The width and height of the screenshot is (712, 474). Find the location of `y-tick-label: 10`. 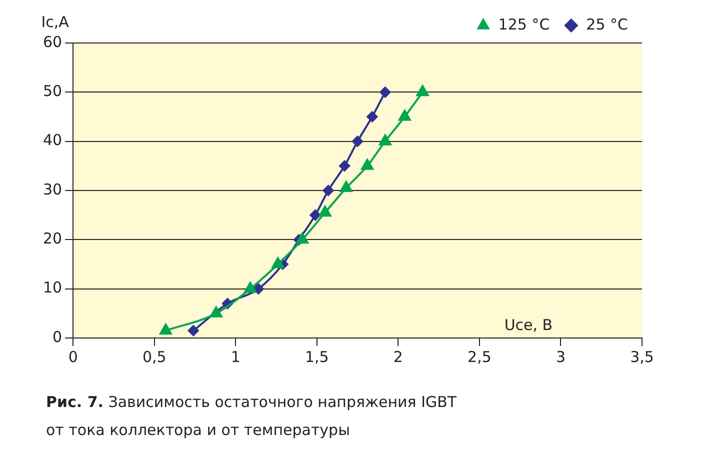

y-tick-label: 10 is located at coordinates (52, 287).